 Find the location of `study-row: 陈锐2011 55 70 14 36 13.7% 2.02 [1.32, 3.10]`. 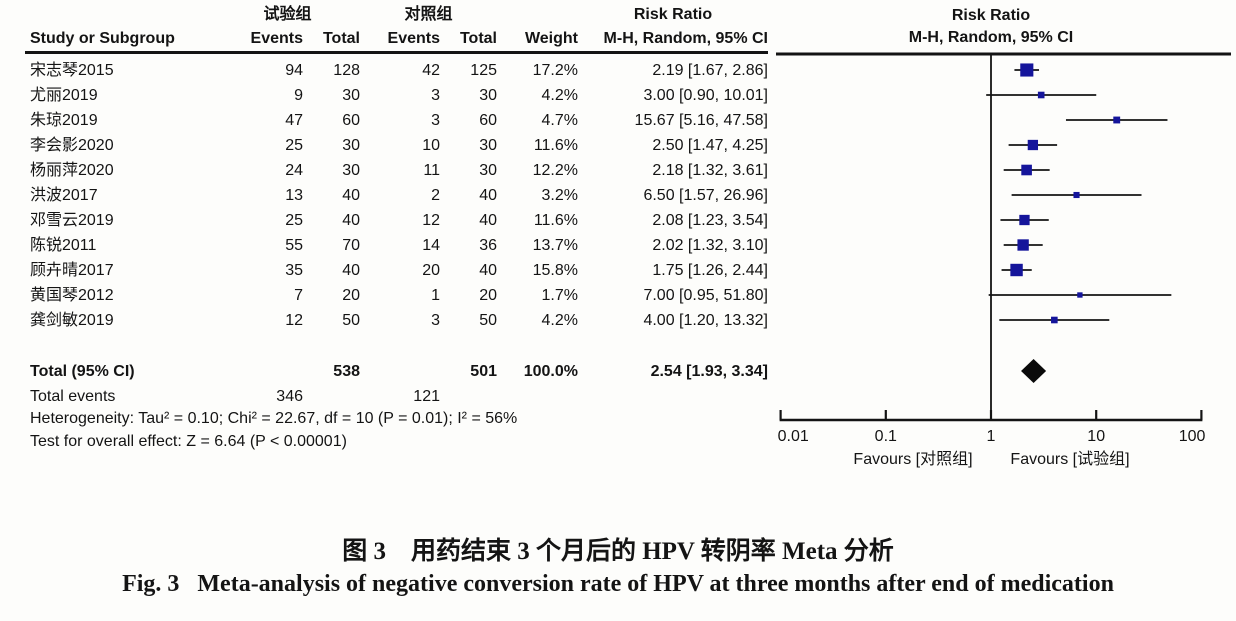

study-row: 陈锐2011 55 70 14 36 13.7% 2.02 [1.32, 3.10] is located at coordinates (385, 245).